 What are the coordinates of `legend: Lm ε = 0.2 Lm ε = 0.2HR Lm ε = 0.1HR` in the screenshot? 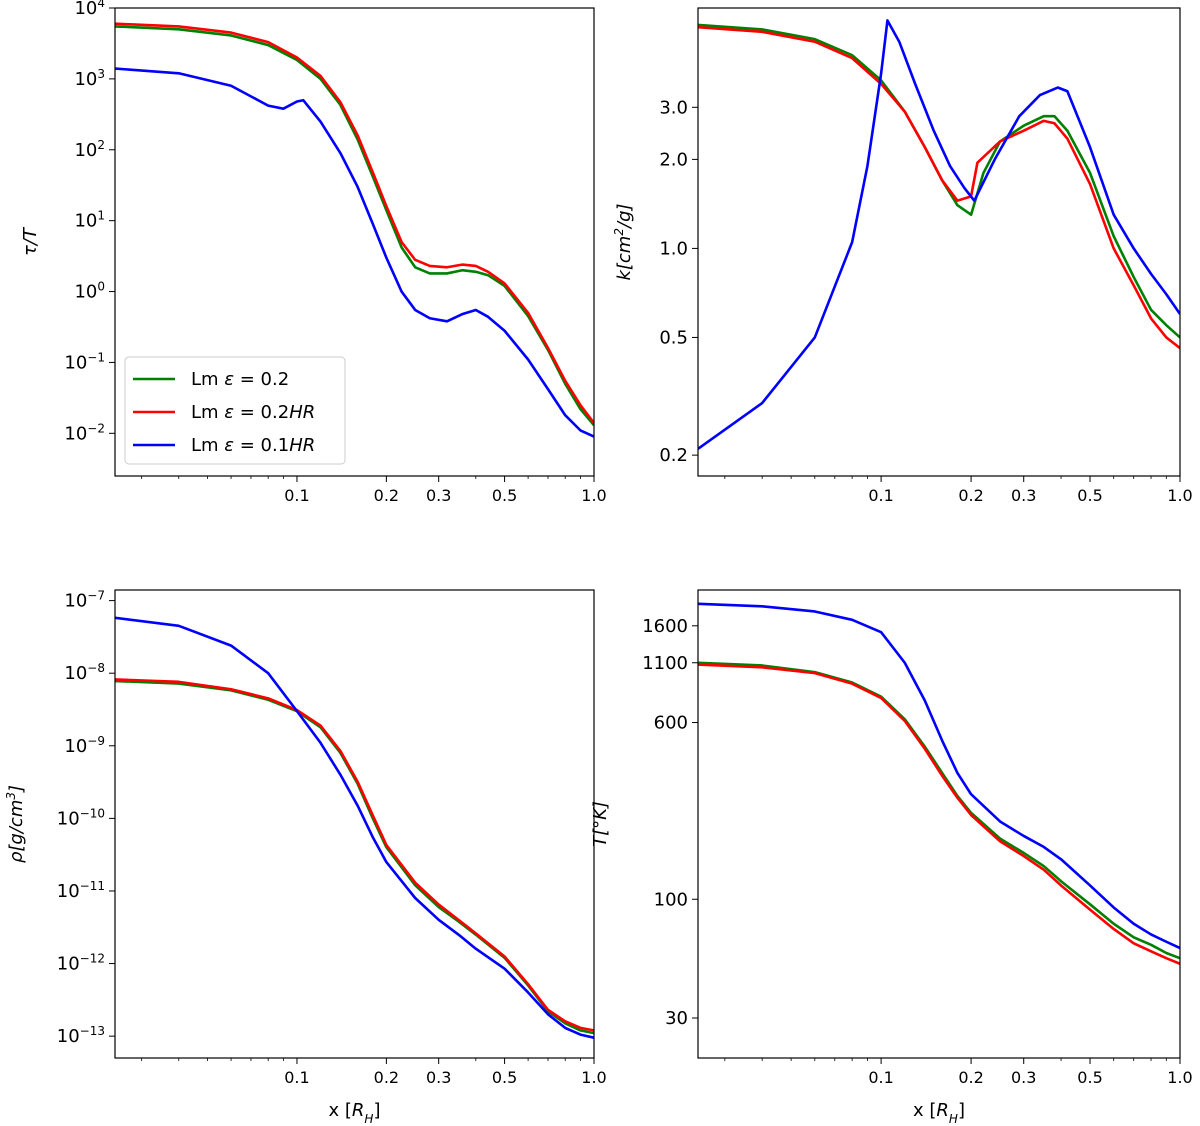 It's located at (235, 410).